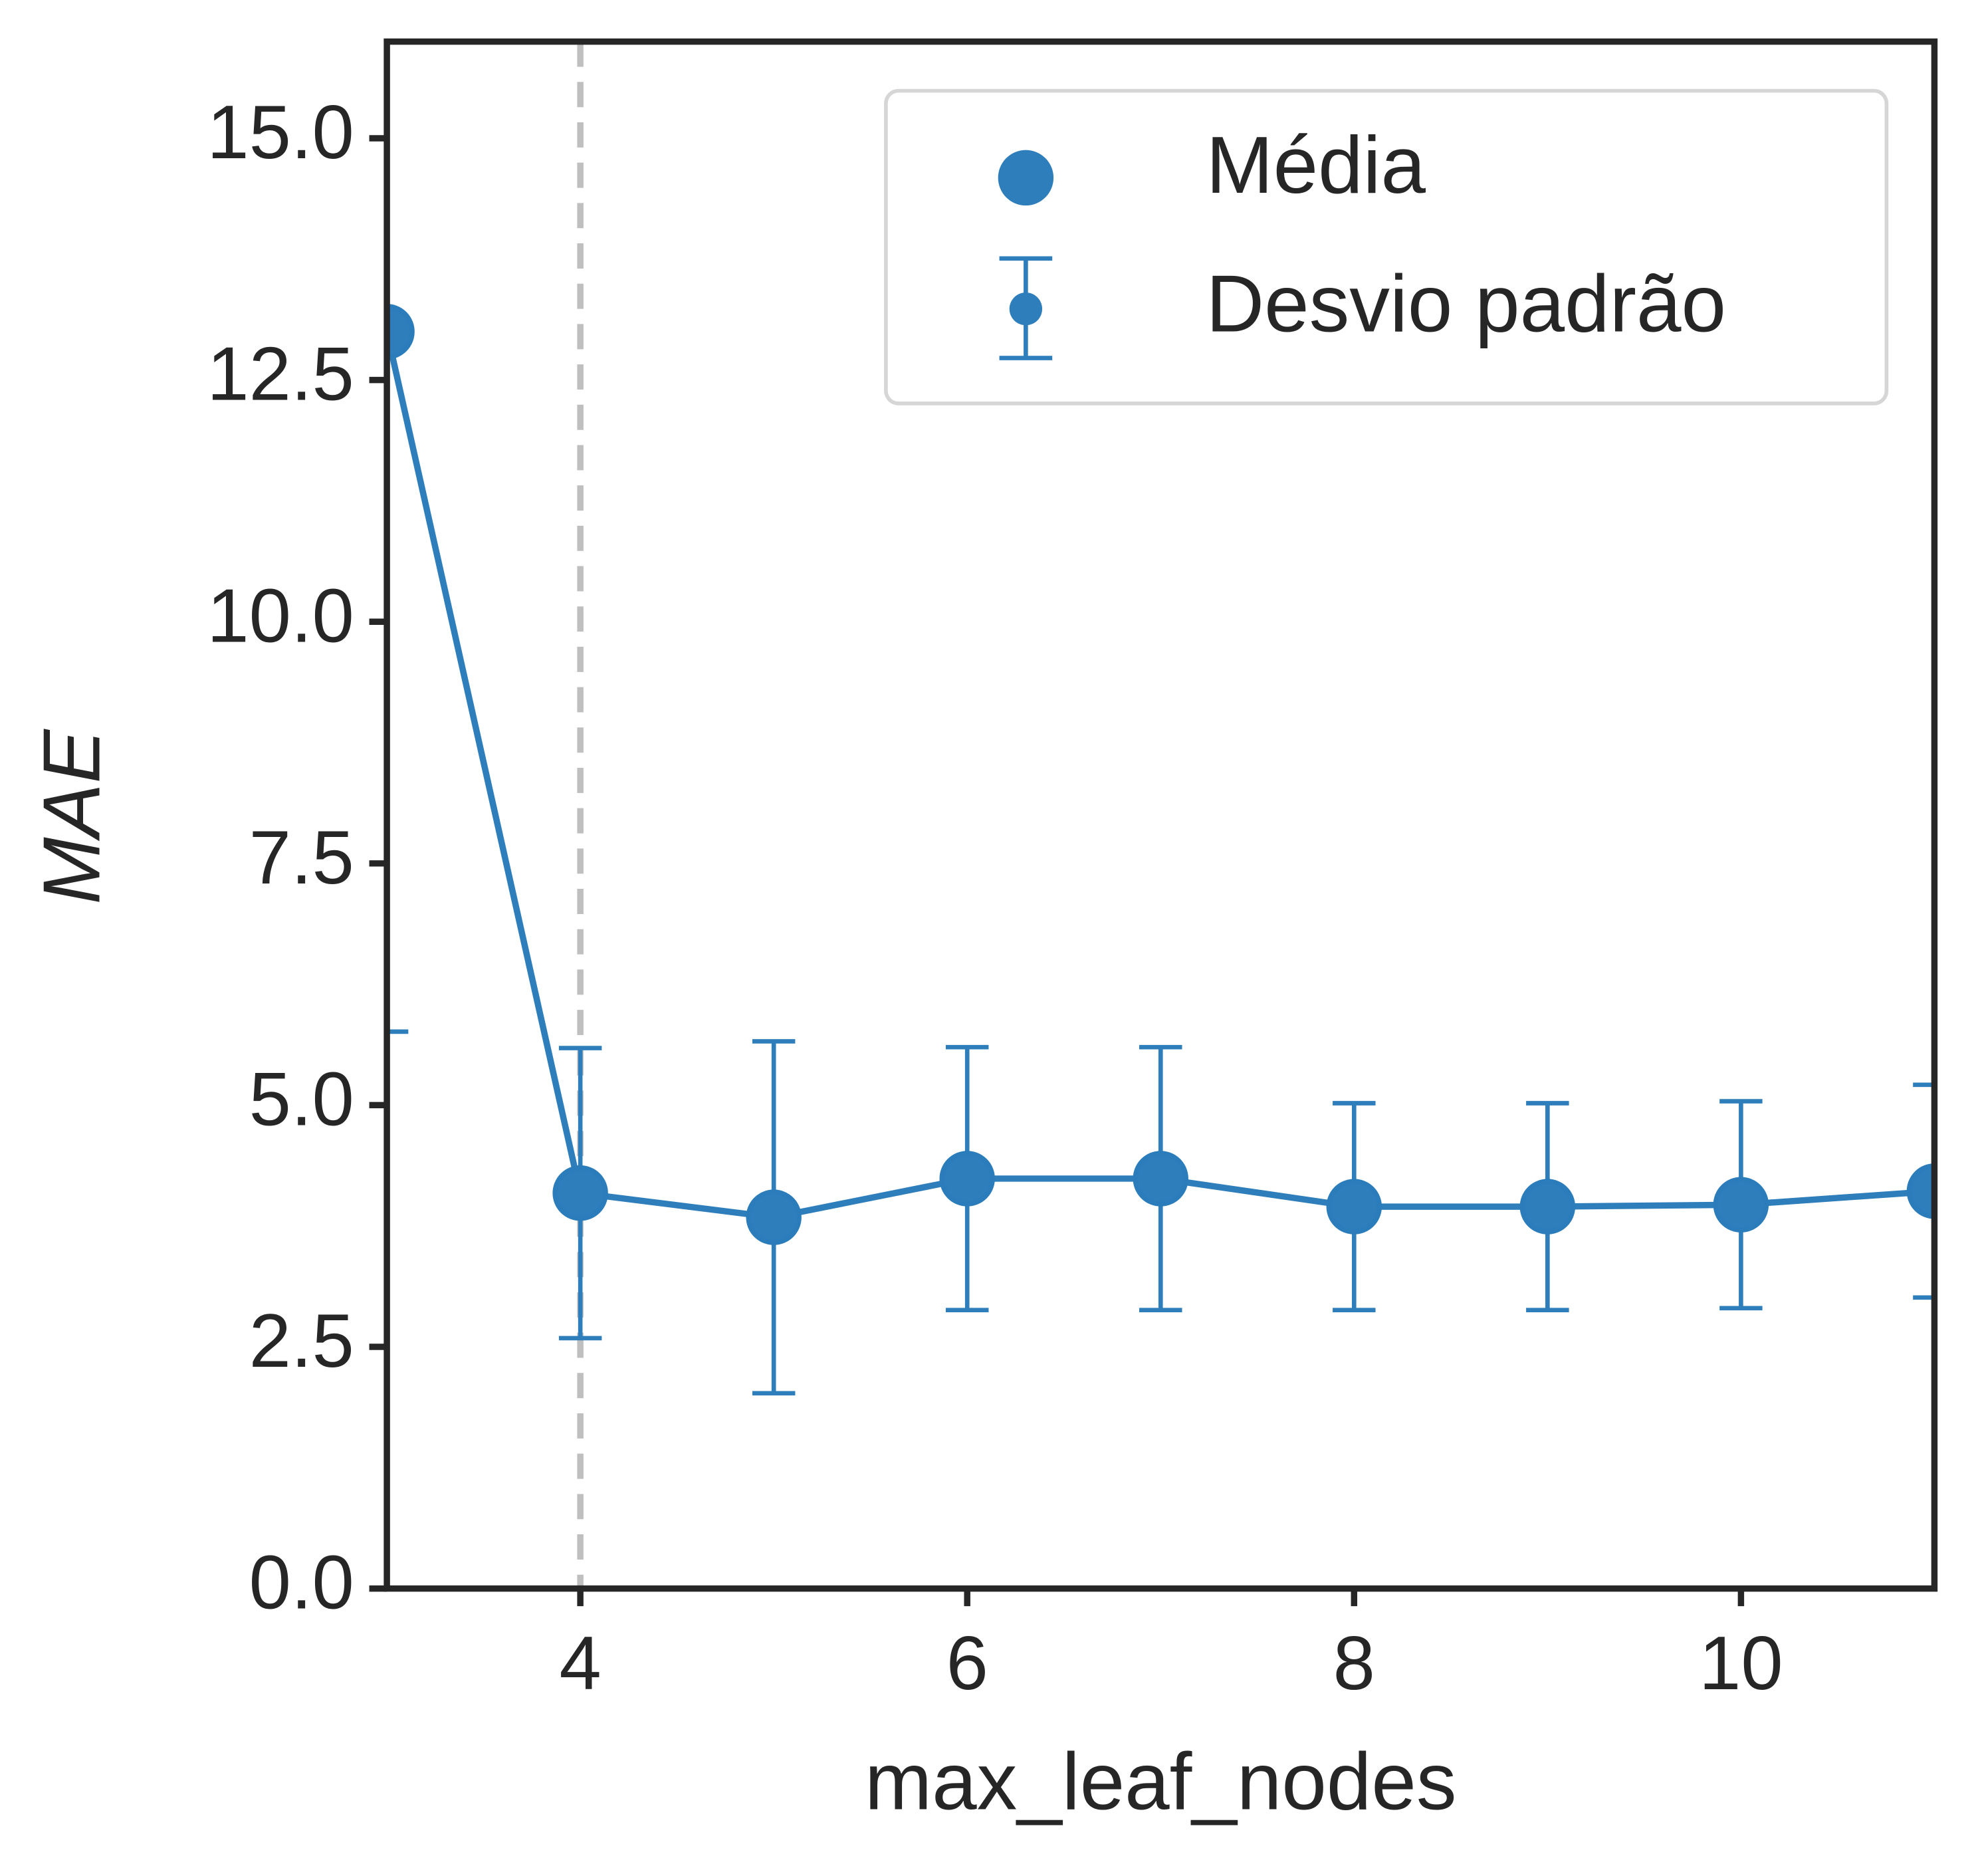 The image size is (1976, 1876). I want to click on legend-label: Desvio padrão, so click(1466, 304).